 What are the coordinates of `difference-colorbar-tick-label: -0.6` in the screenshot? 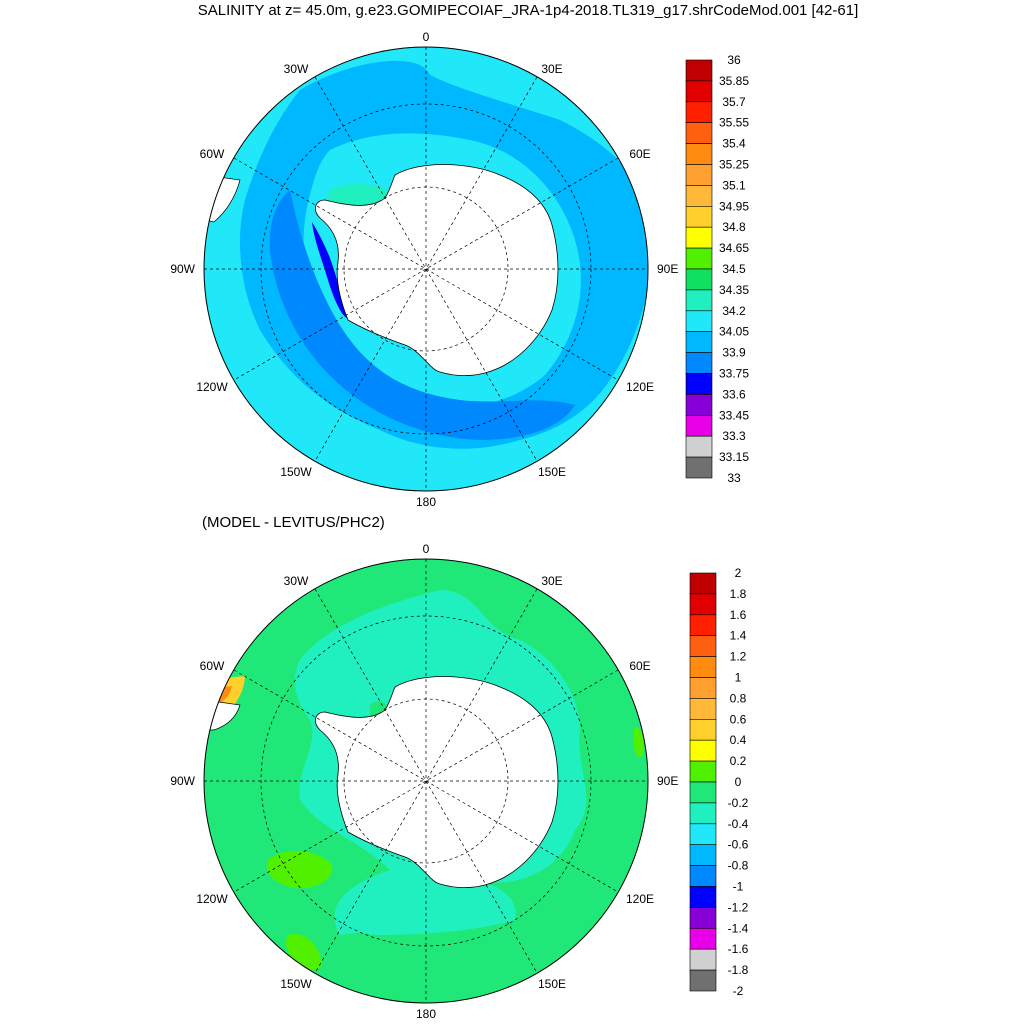 It's located at (738, 845).